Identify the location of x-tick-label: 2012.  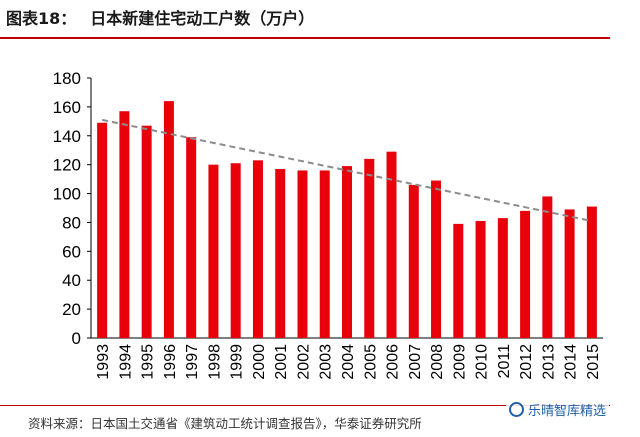
(526, 362).